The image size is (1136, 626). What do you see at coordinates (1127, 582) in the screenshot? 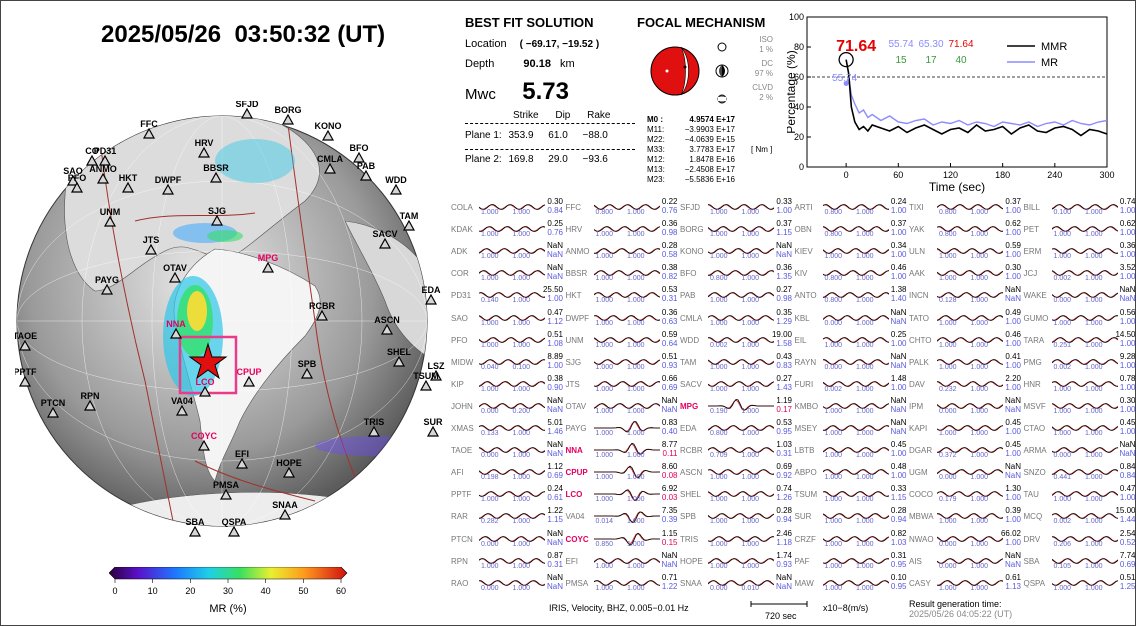
I see `trace-metrics: 0.51 1.25` at bounding box center [1127, 582].